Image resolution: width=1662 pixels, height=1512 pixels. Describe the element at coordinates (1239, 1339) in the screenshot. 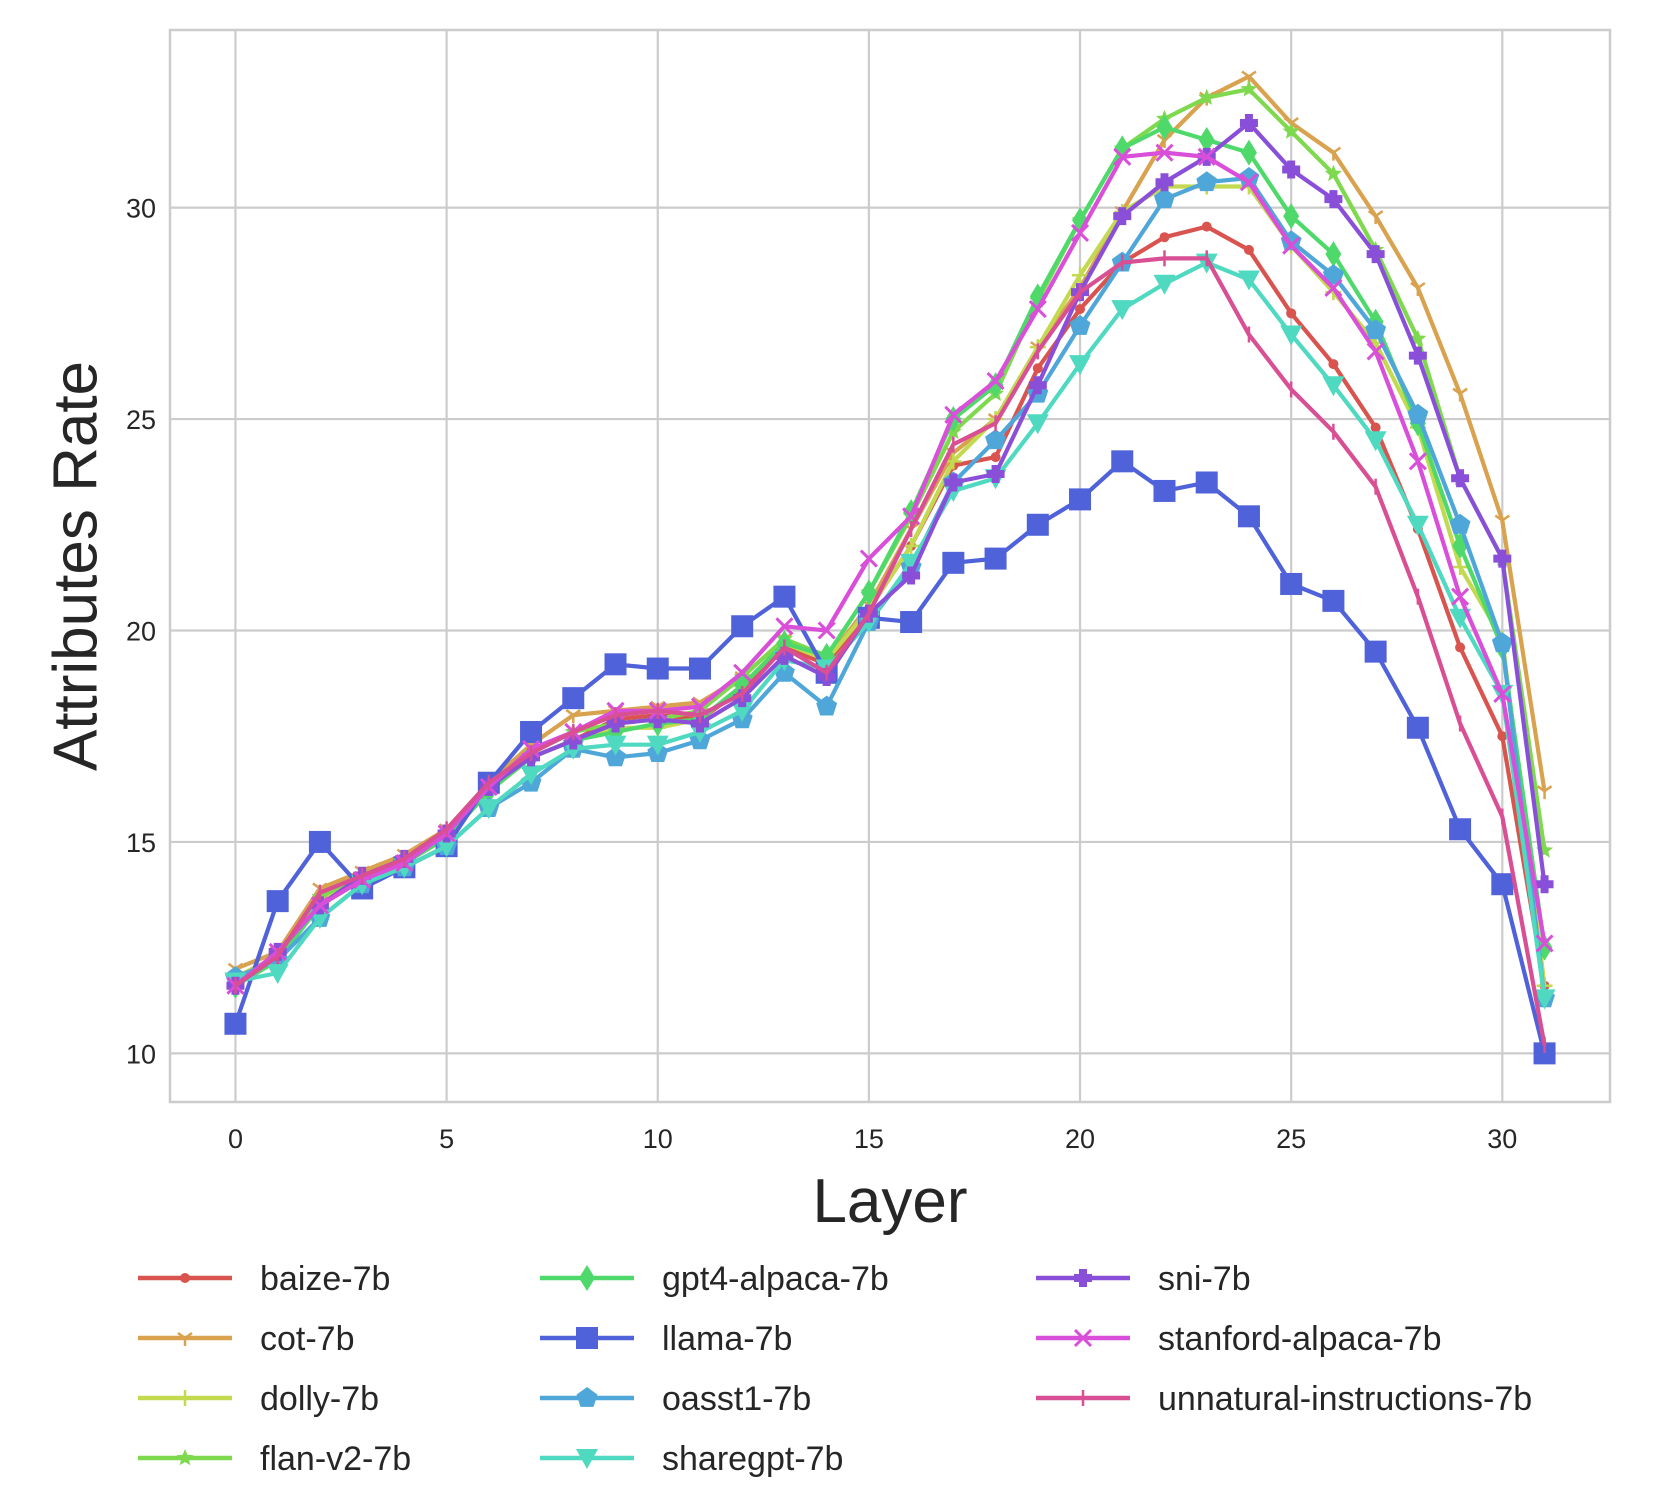

I see `legend-item-stanford-alpaca-7b: stanford-alpaca-7b` at that location.